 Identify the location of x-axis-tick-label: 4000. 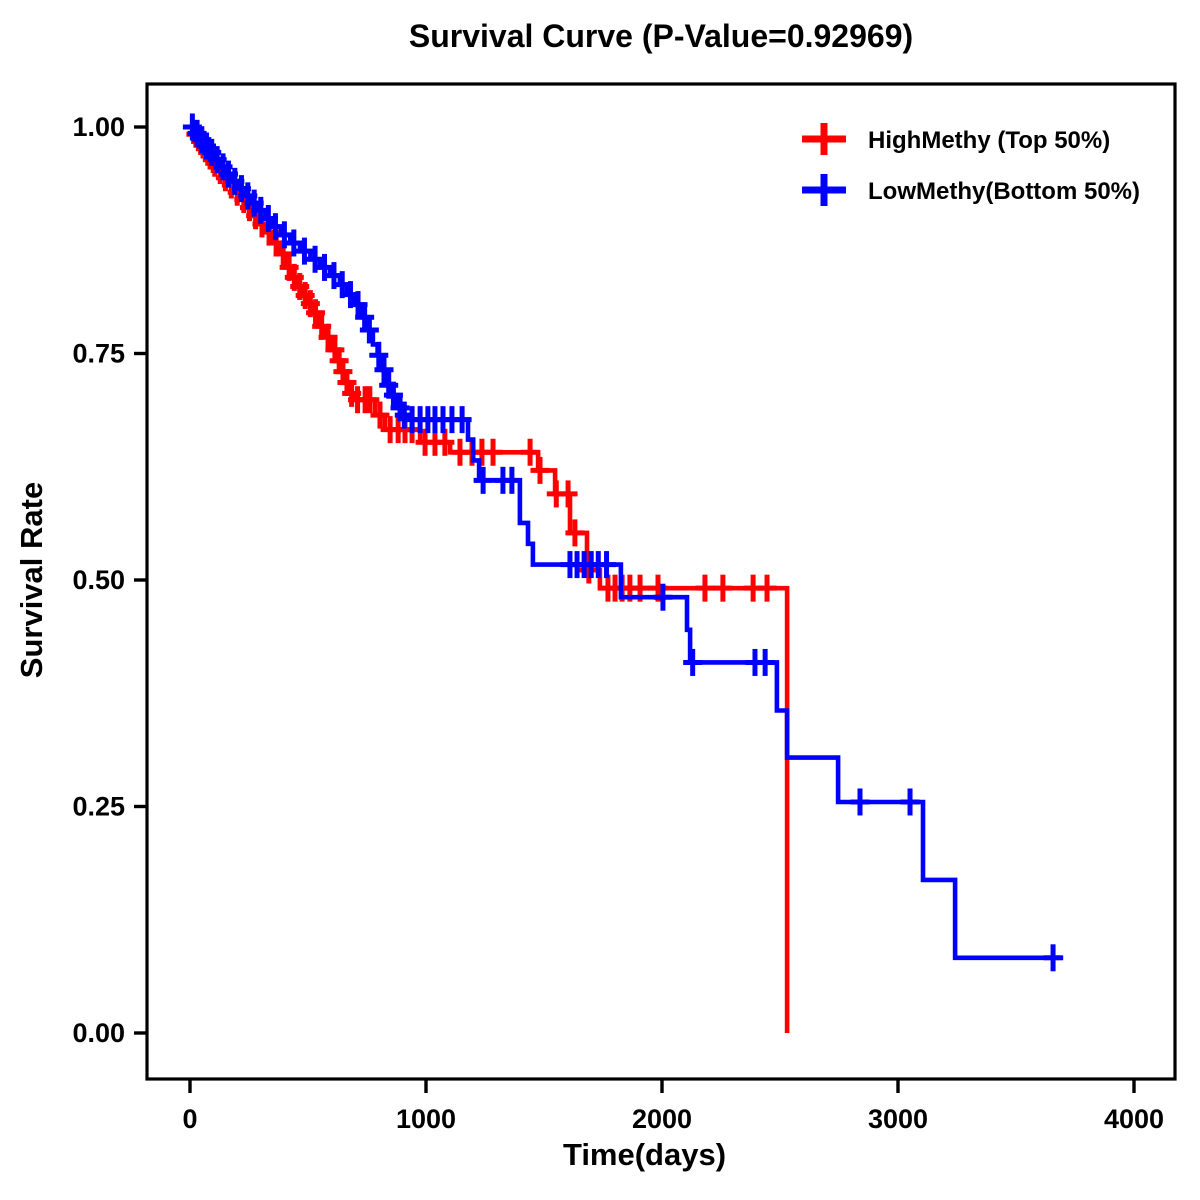
(1134, 1119).